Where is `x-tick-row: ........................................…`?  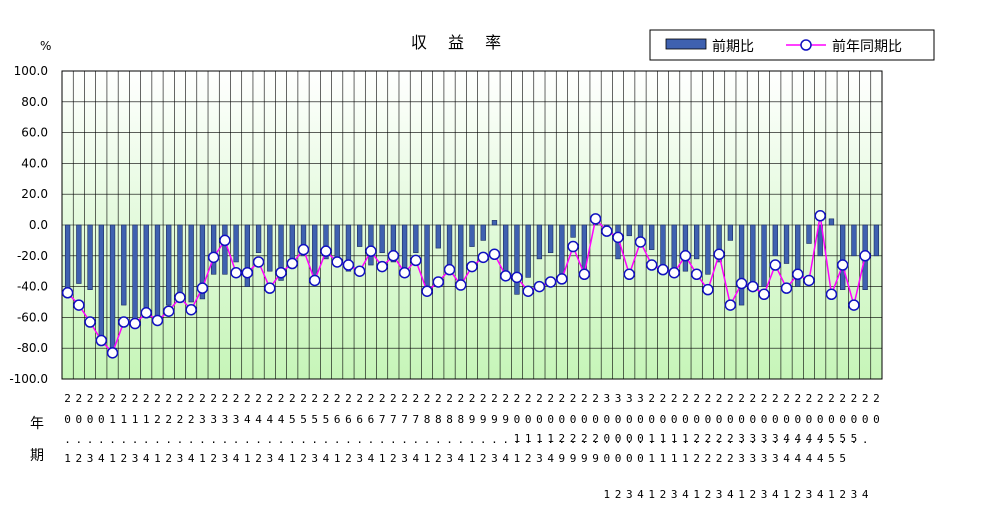 x-tick-row: ........................................… is located at coordinates (466, 439).